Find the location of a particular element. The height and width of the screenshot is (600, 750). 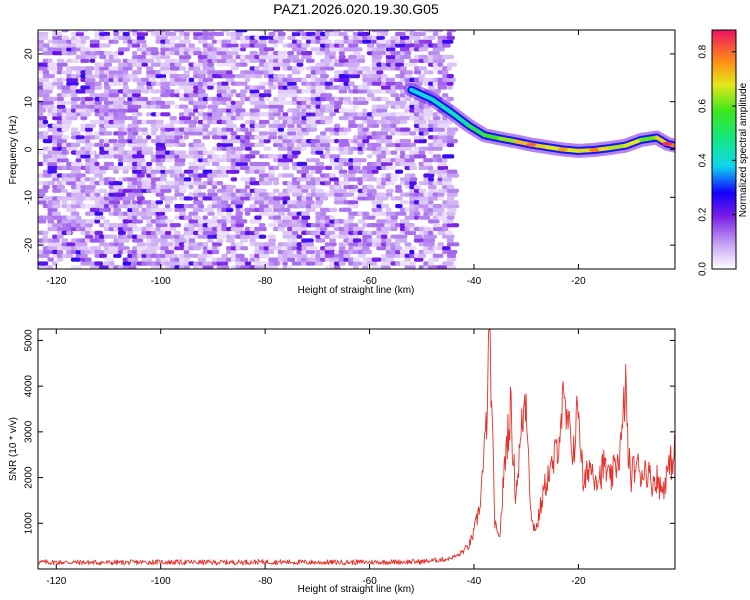

y-tick-label: 20 is located at coordinates (29, 54).